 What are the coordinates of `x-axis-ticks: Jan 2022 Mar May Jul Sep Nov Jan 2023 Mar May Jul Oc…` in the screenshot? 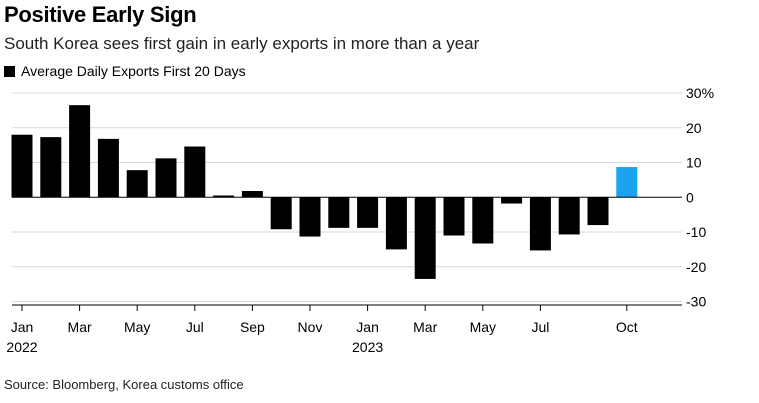 It's located at (322, 330).